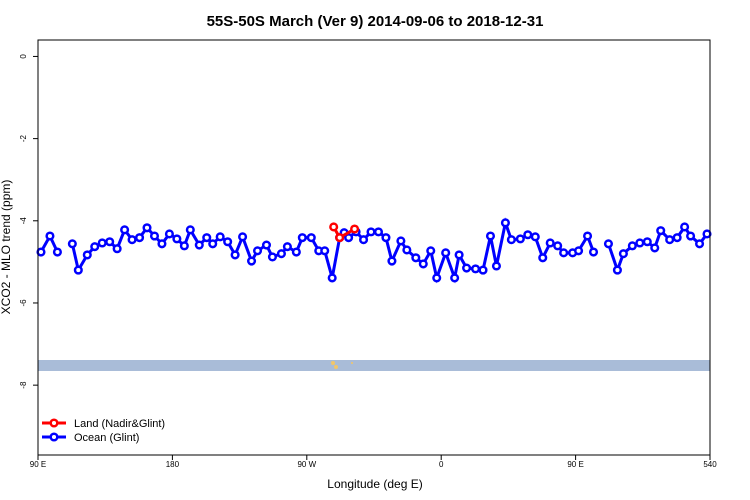 Image resolution: width=750 pixels, height=500 pixels. Describe the element at coordinates (23, 221) in the screenshot. I see `y-tick-label: -4` at that location.